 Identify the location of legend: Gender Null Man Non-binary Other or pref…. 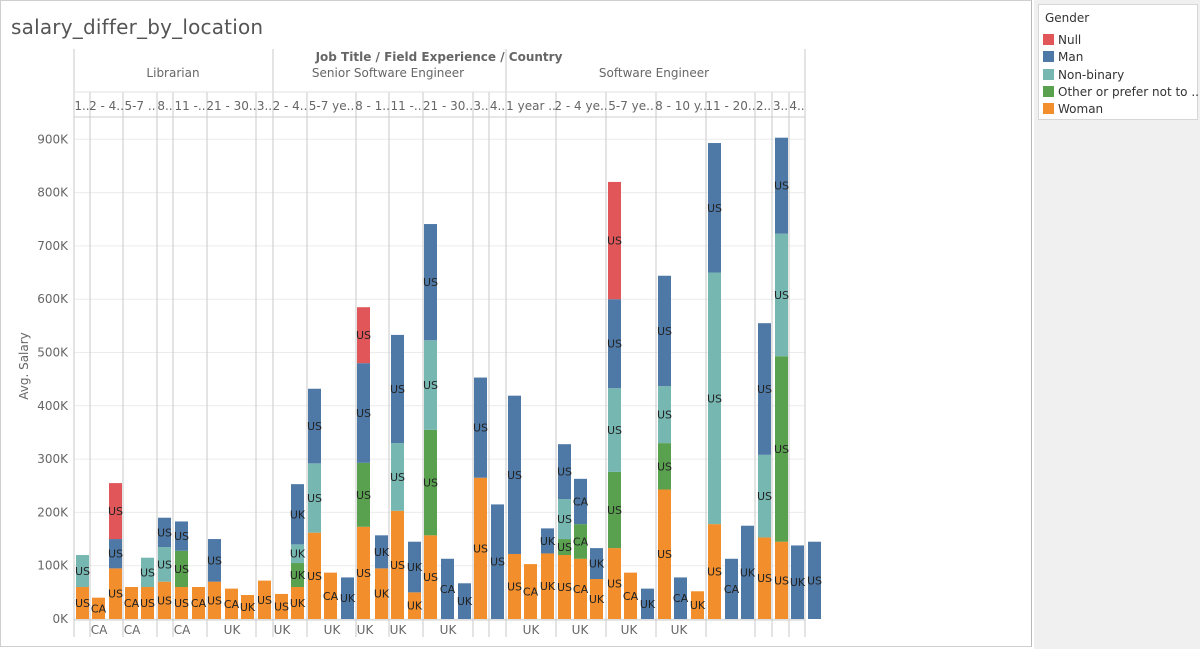
(1118, 62).